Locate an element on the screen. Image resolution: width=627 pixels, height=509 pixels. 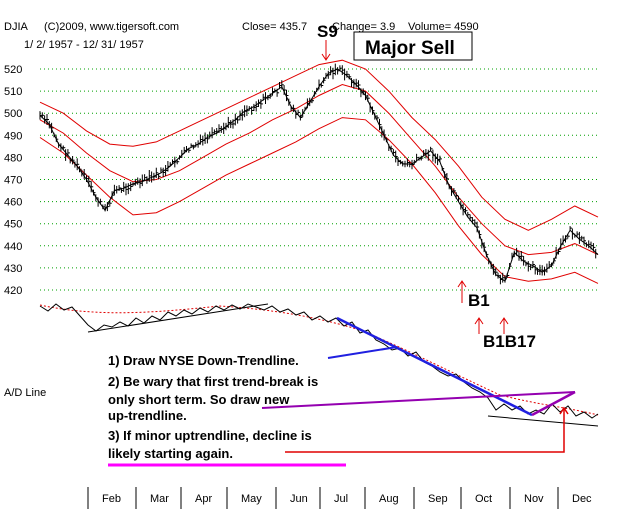
x-tick-label-jun: Jun is located at coordinates (299, 499).